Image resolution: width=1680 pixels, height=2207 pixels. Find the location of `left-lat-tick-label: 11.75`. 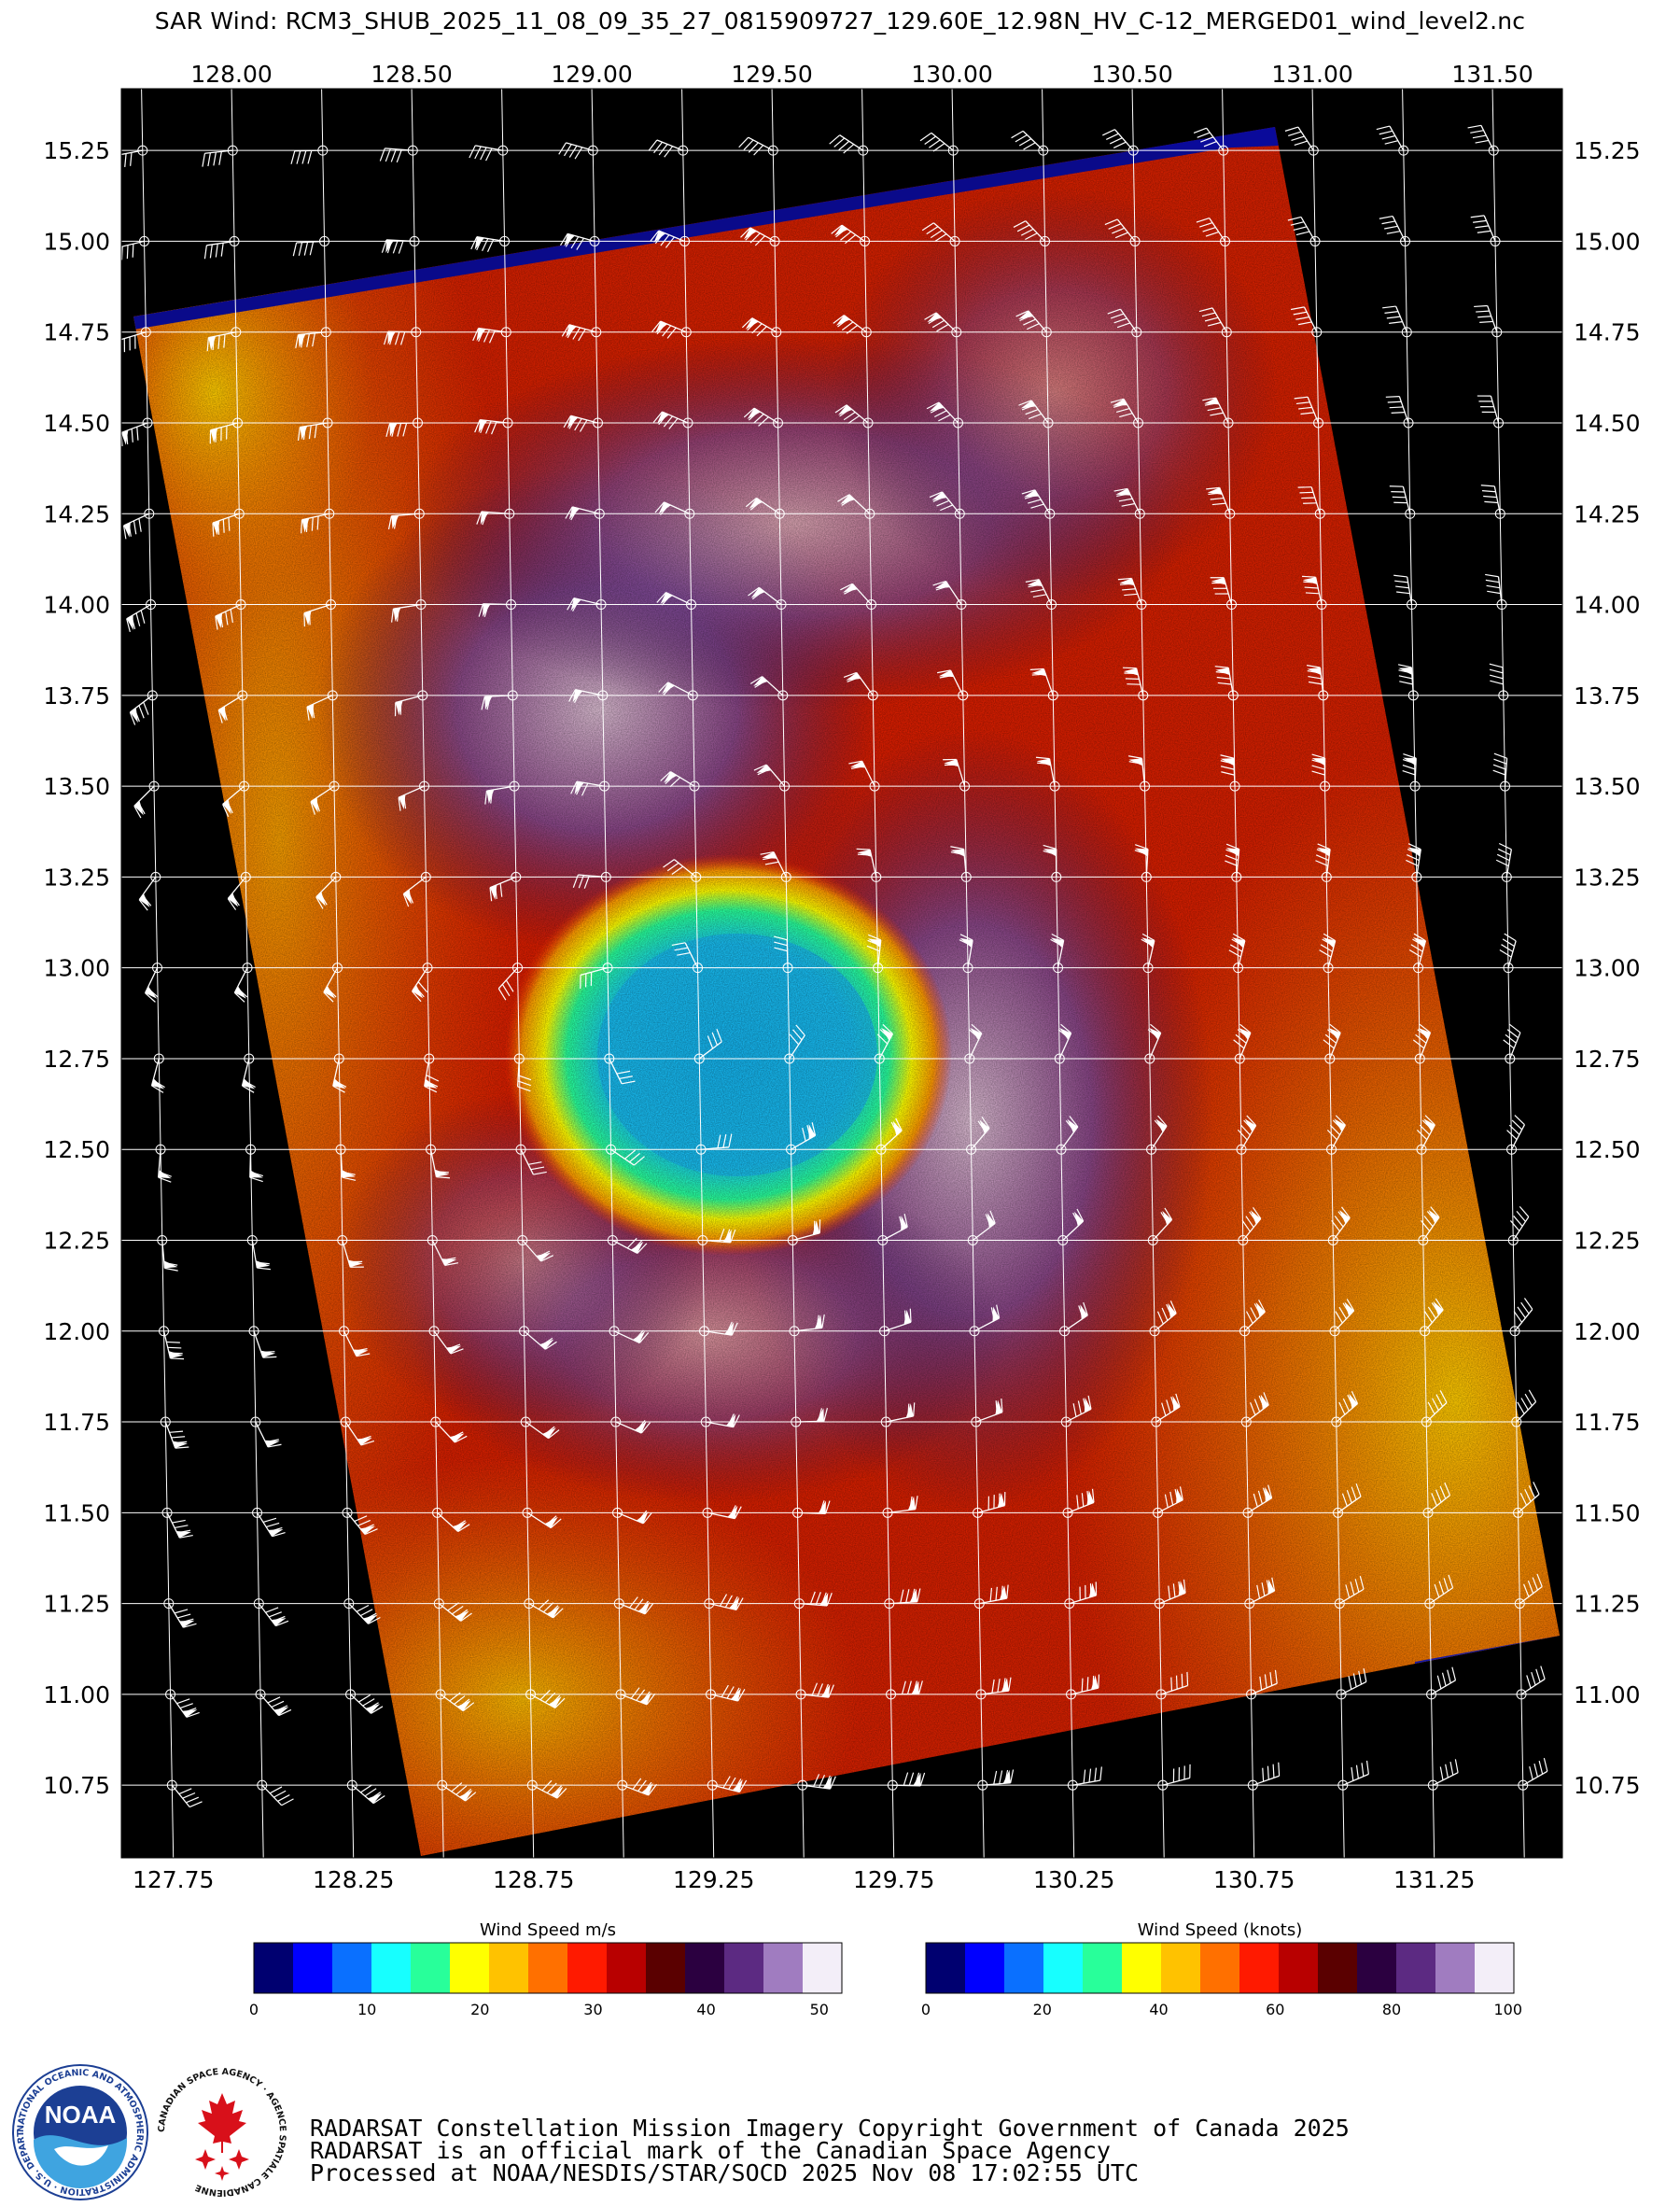

left-lat-tick-label: 11.75 is located at coordinates (76, 1422).